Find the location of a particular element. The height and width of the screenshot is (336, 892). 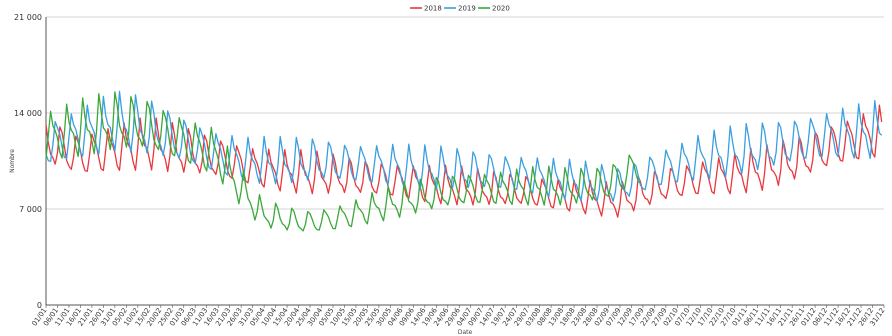

y-tick-label: 7 000 is located at coordinates (30, 209).